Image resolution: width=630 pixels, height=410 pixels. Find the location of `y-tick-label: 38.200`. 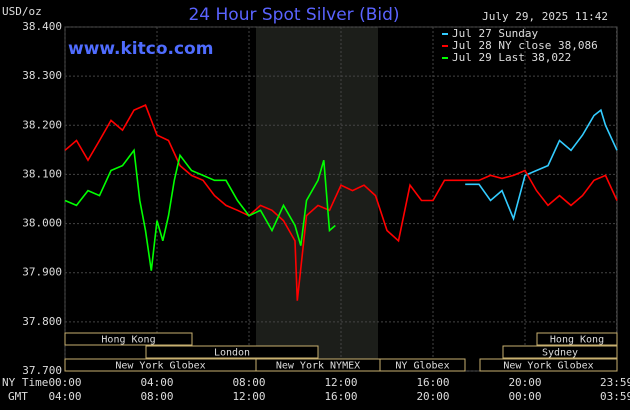

y-tick-label: 38.200 is located at coordinates (42, 124).